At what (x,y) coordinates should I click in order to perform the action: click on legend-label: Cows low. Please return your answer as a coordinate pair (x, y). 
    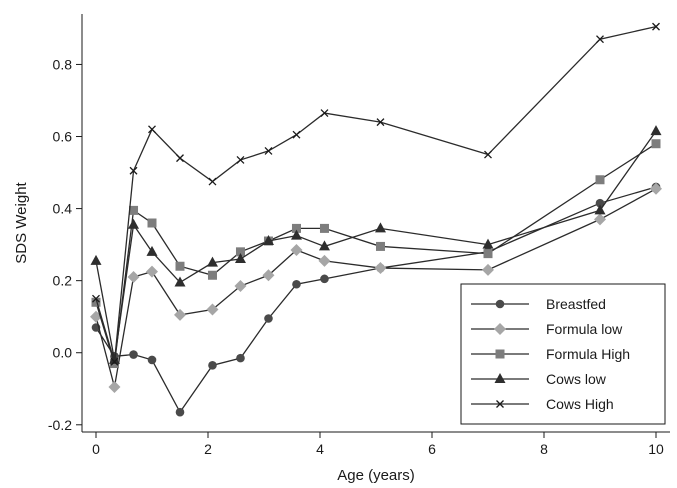
    Looking at the image, I should click on (576, 379).